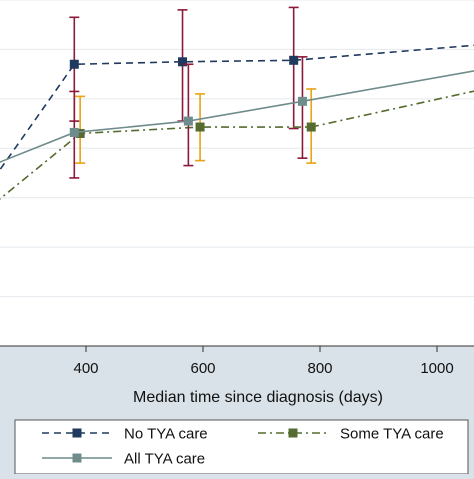 The image size is (474, 479). What do you see at coordinates (164, 459) in the screenshot?
I see `legend-label: All TYA care` at bounding box center [164, 459].